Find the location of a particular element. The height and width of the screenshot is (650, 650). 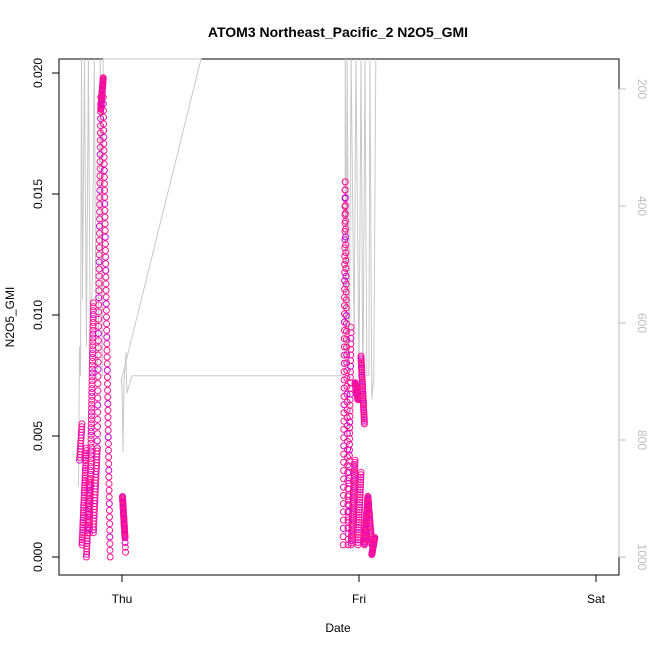

x-axis-label: Date is located at coordinates (338, 628).